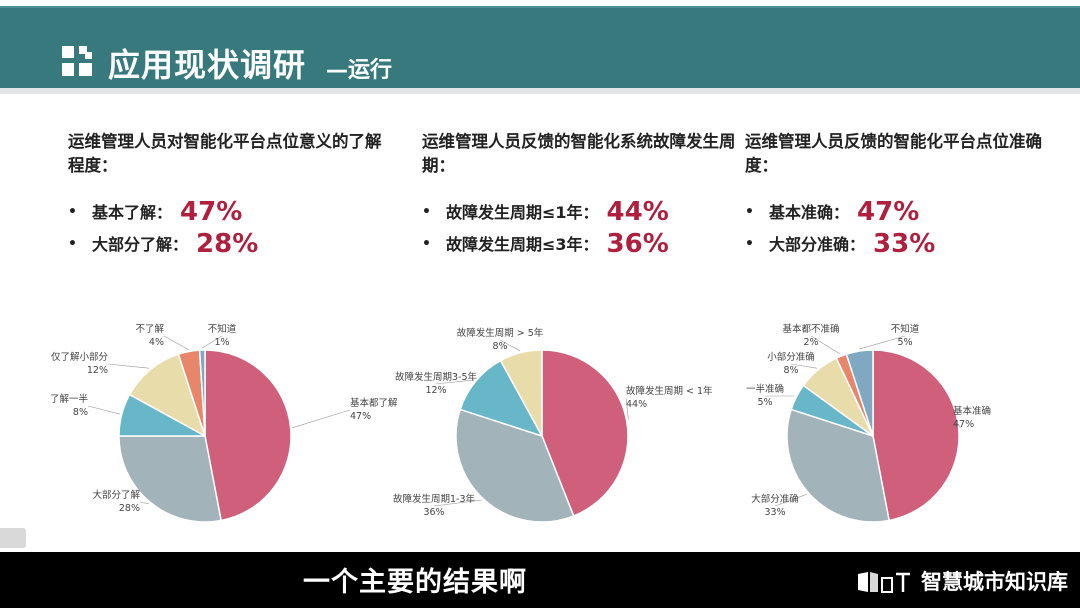 This screenshot has height=608, width=1080. I want to click on stat-item: • 基本准确： 47%, so click(905, 212).